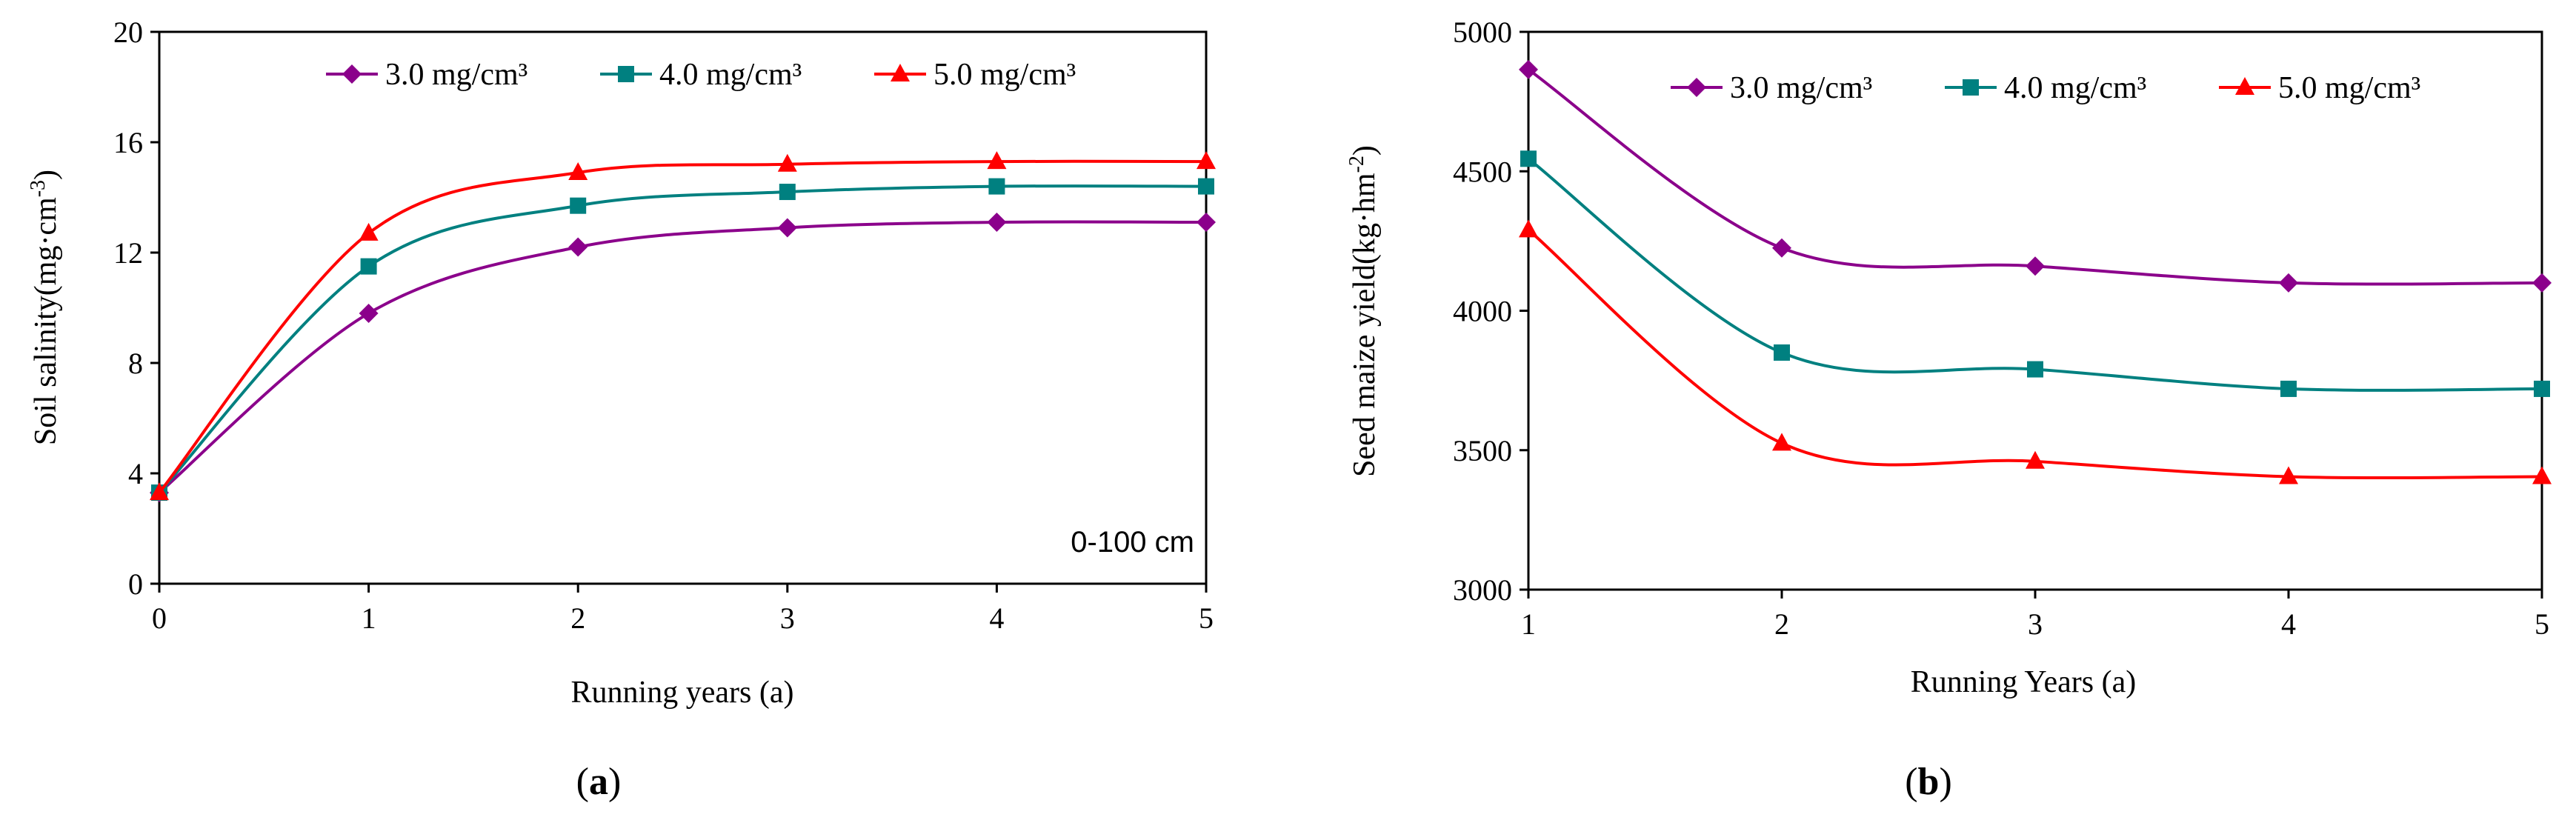 Image resolution: width=2576 pixels, height=820 pixels. I want to click on y-tick-label: 4000, so click(1482, 311).